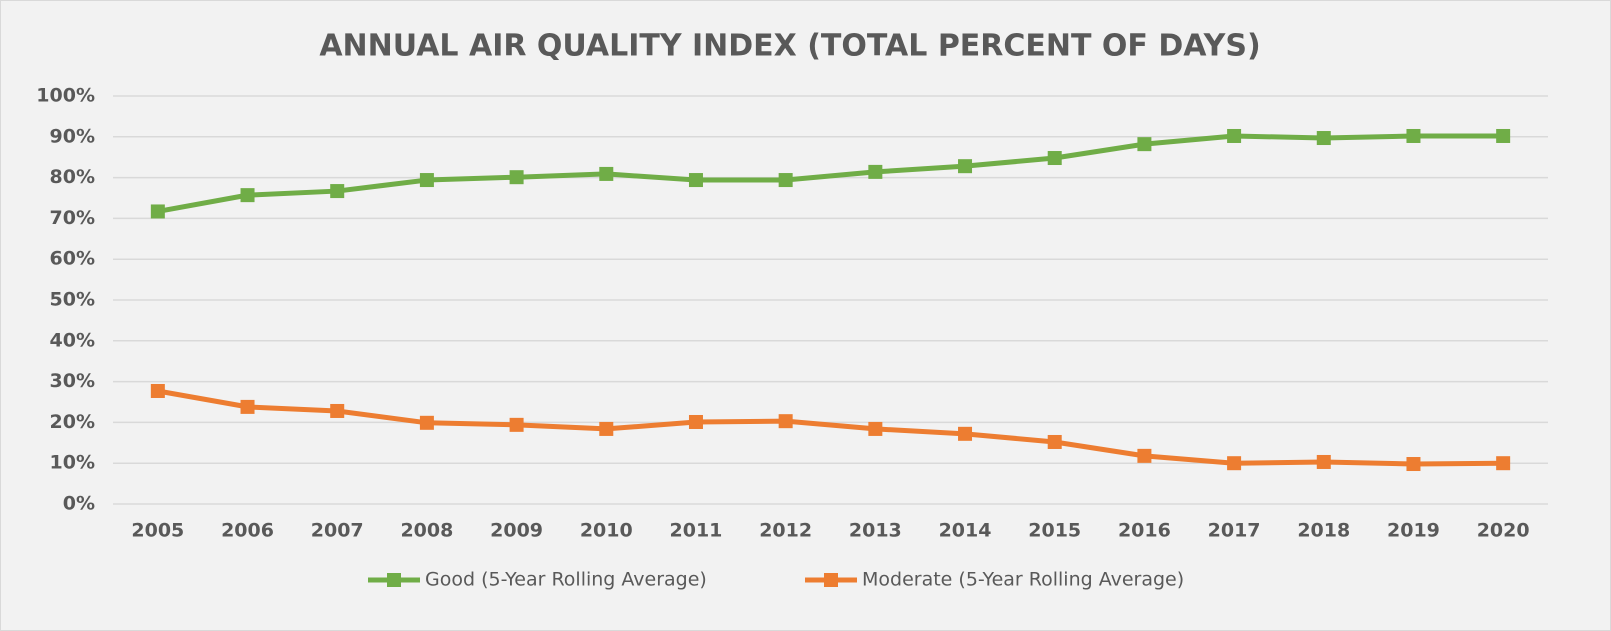 The height and width of the screenshot is (631, 1611). What do you see at coordinates (426, 531) in the screenshot?
I see `x-tick-label: 2008` at bounding box center [426, 531].